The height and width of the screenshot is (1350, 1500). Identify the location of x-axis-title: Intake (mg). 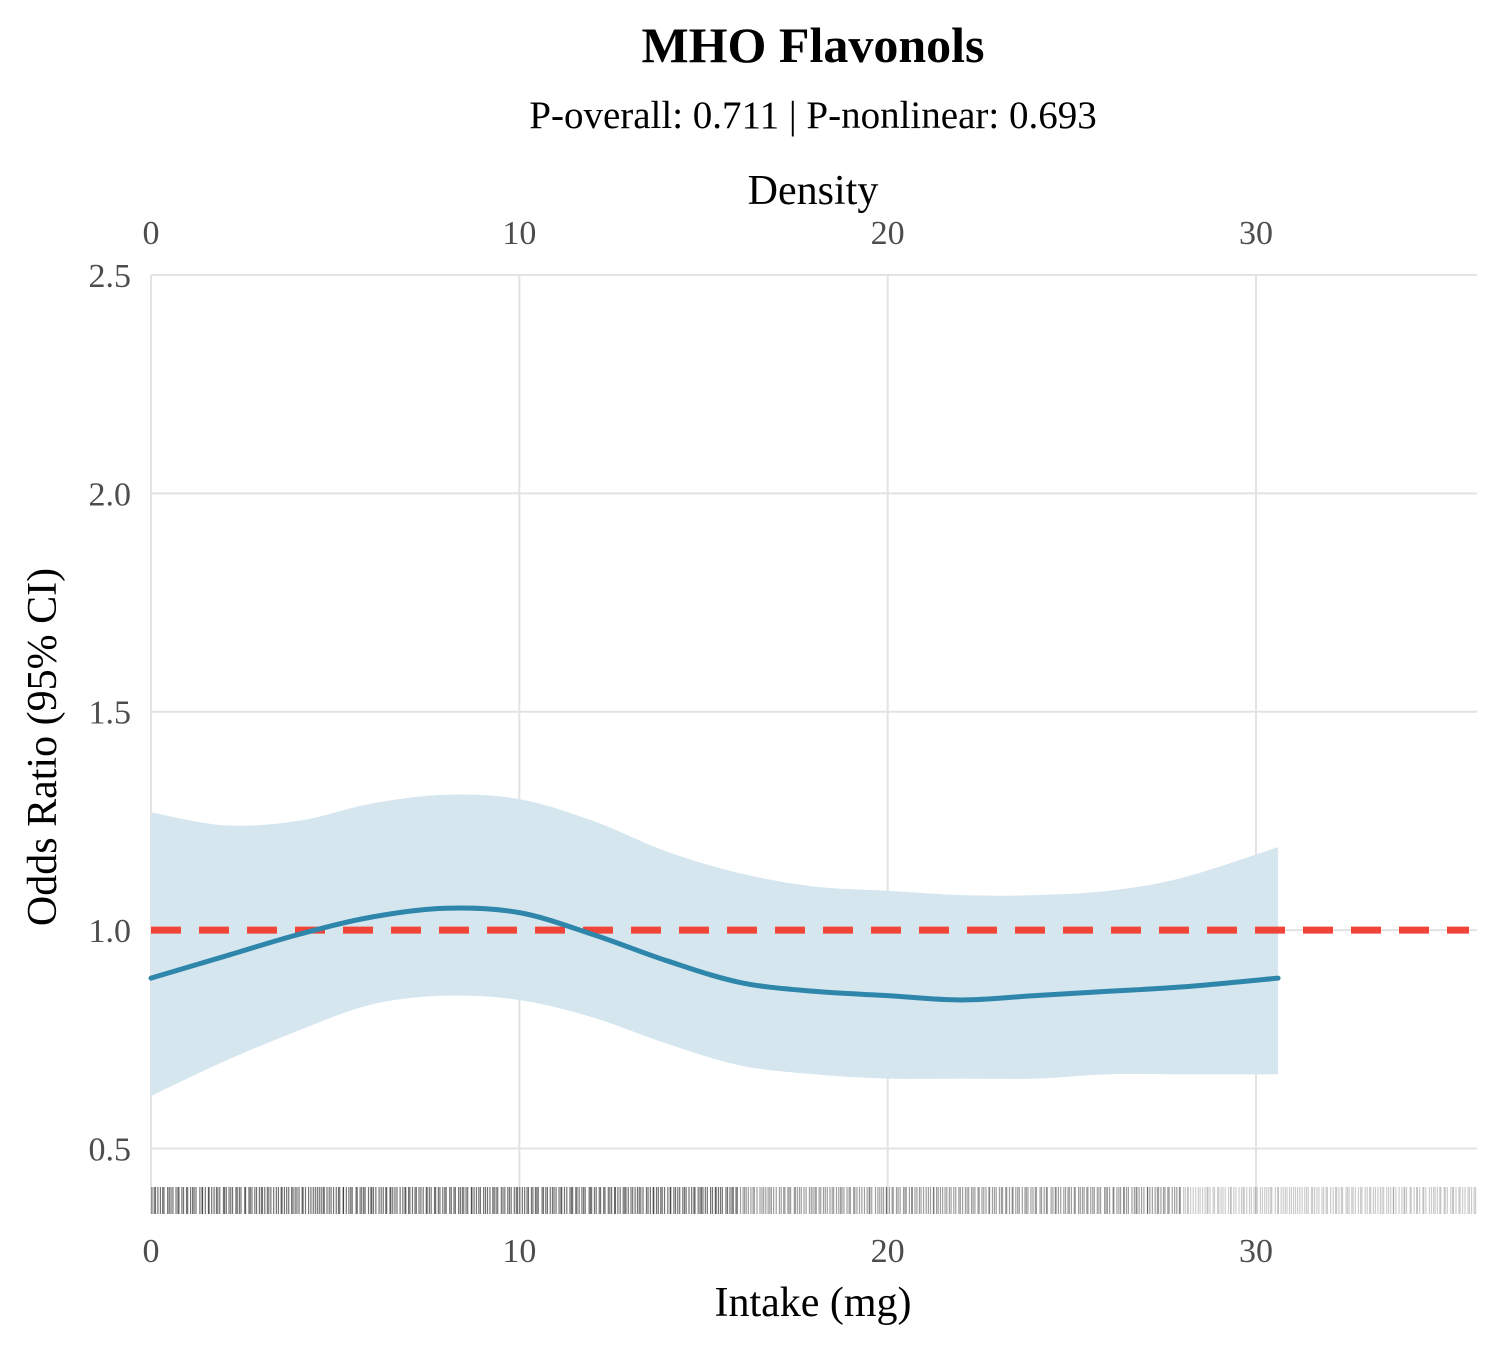
(812, 1303).